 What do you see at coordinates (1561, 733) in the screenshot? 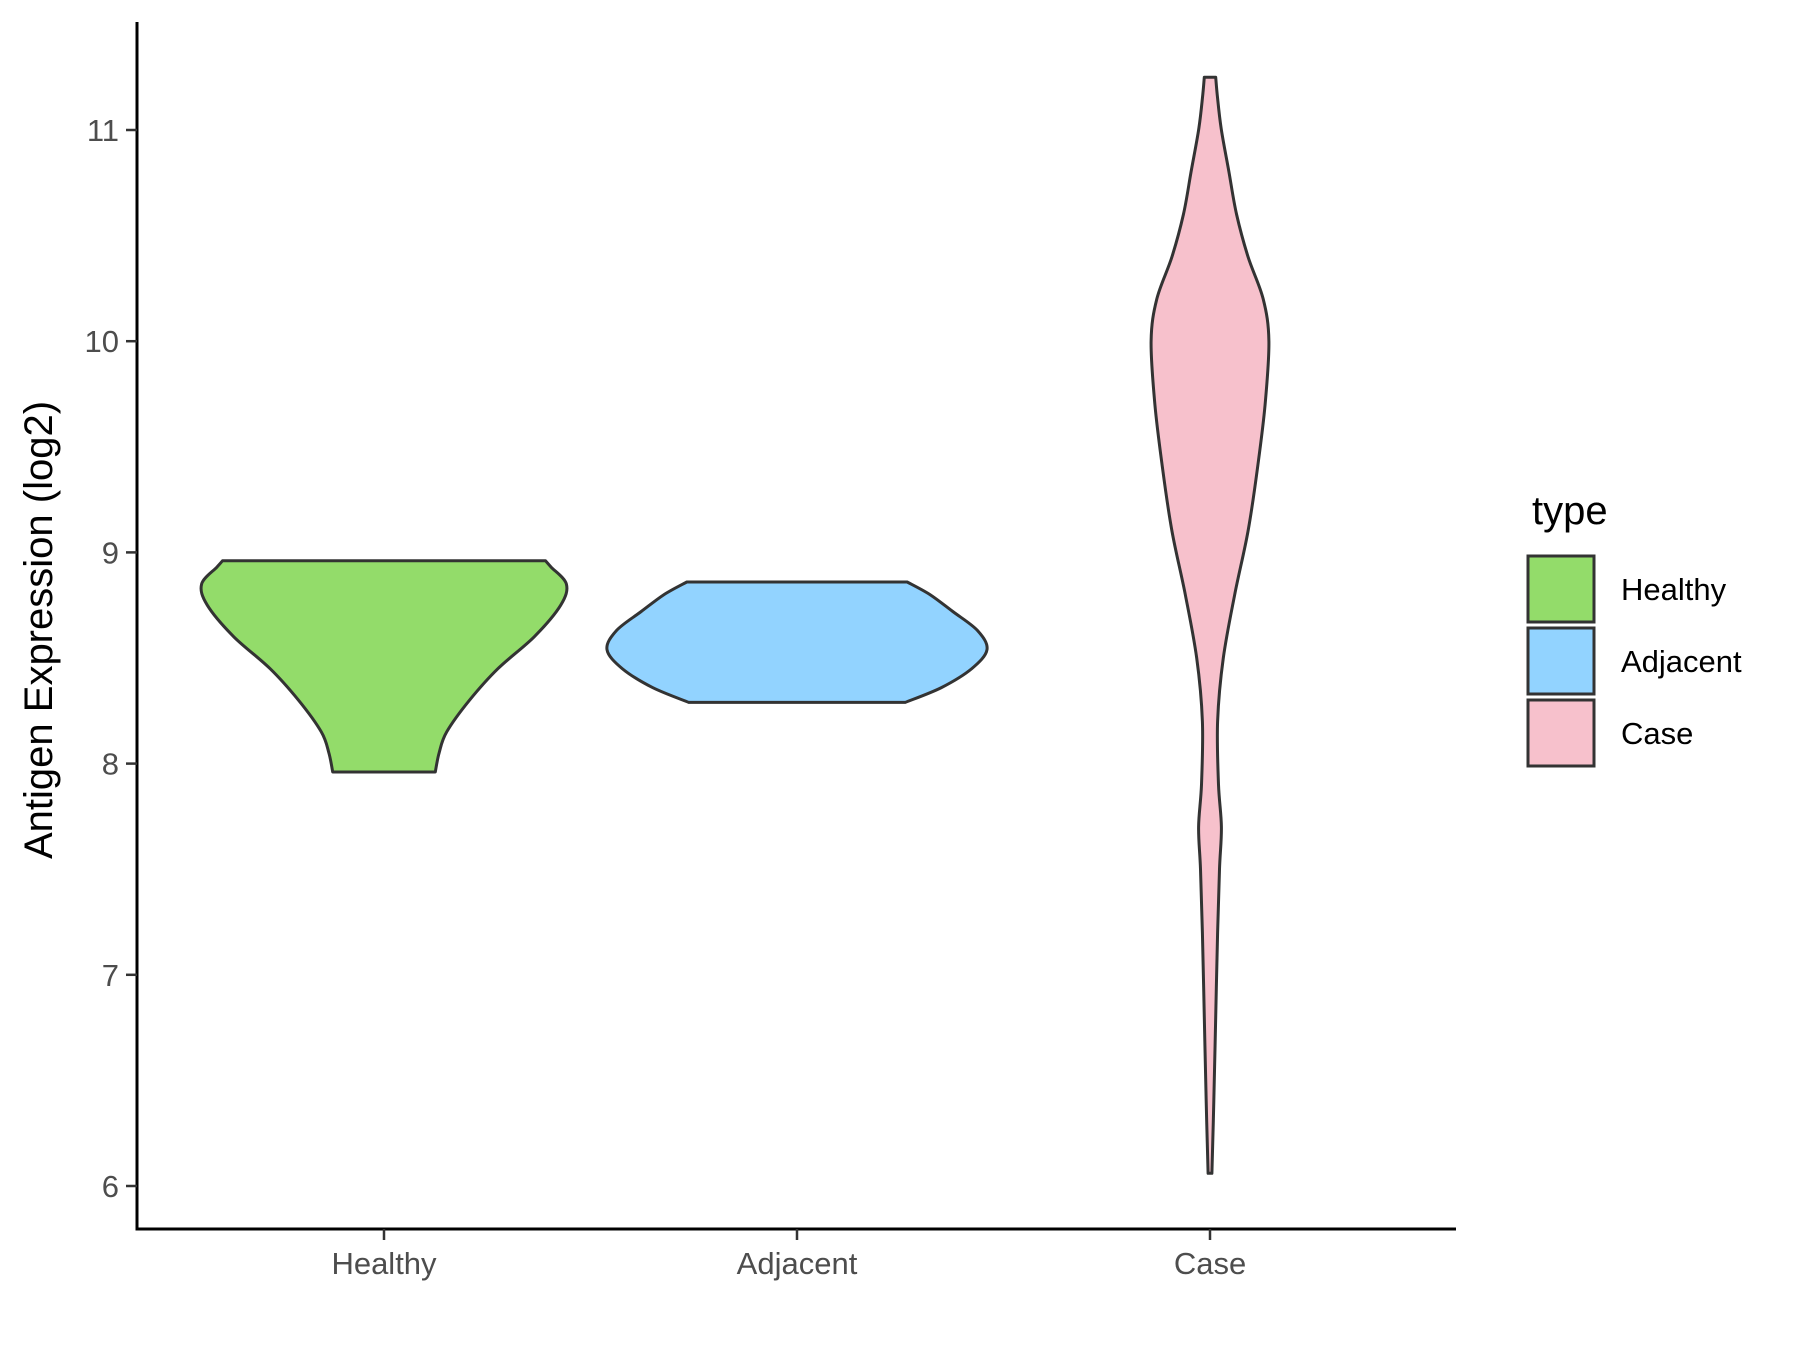
I see `legend-key-case` at bounding box center [1561, 733].